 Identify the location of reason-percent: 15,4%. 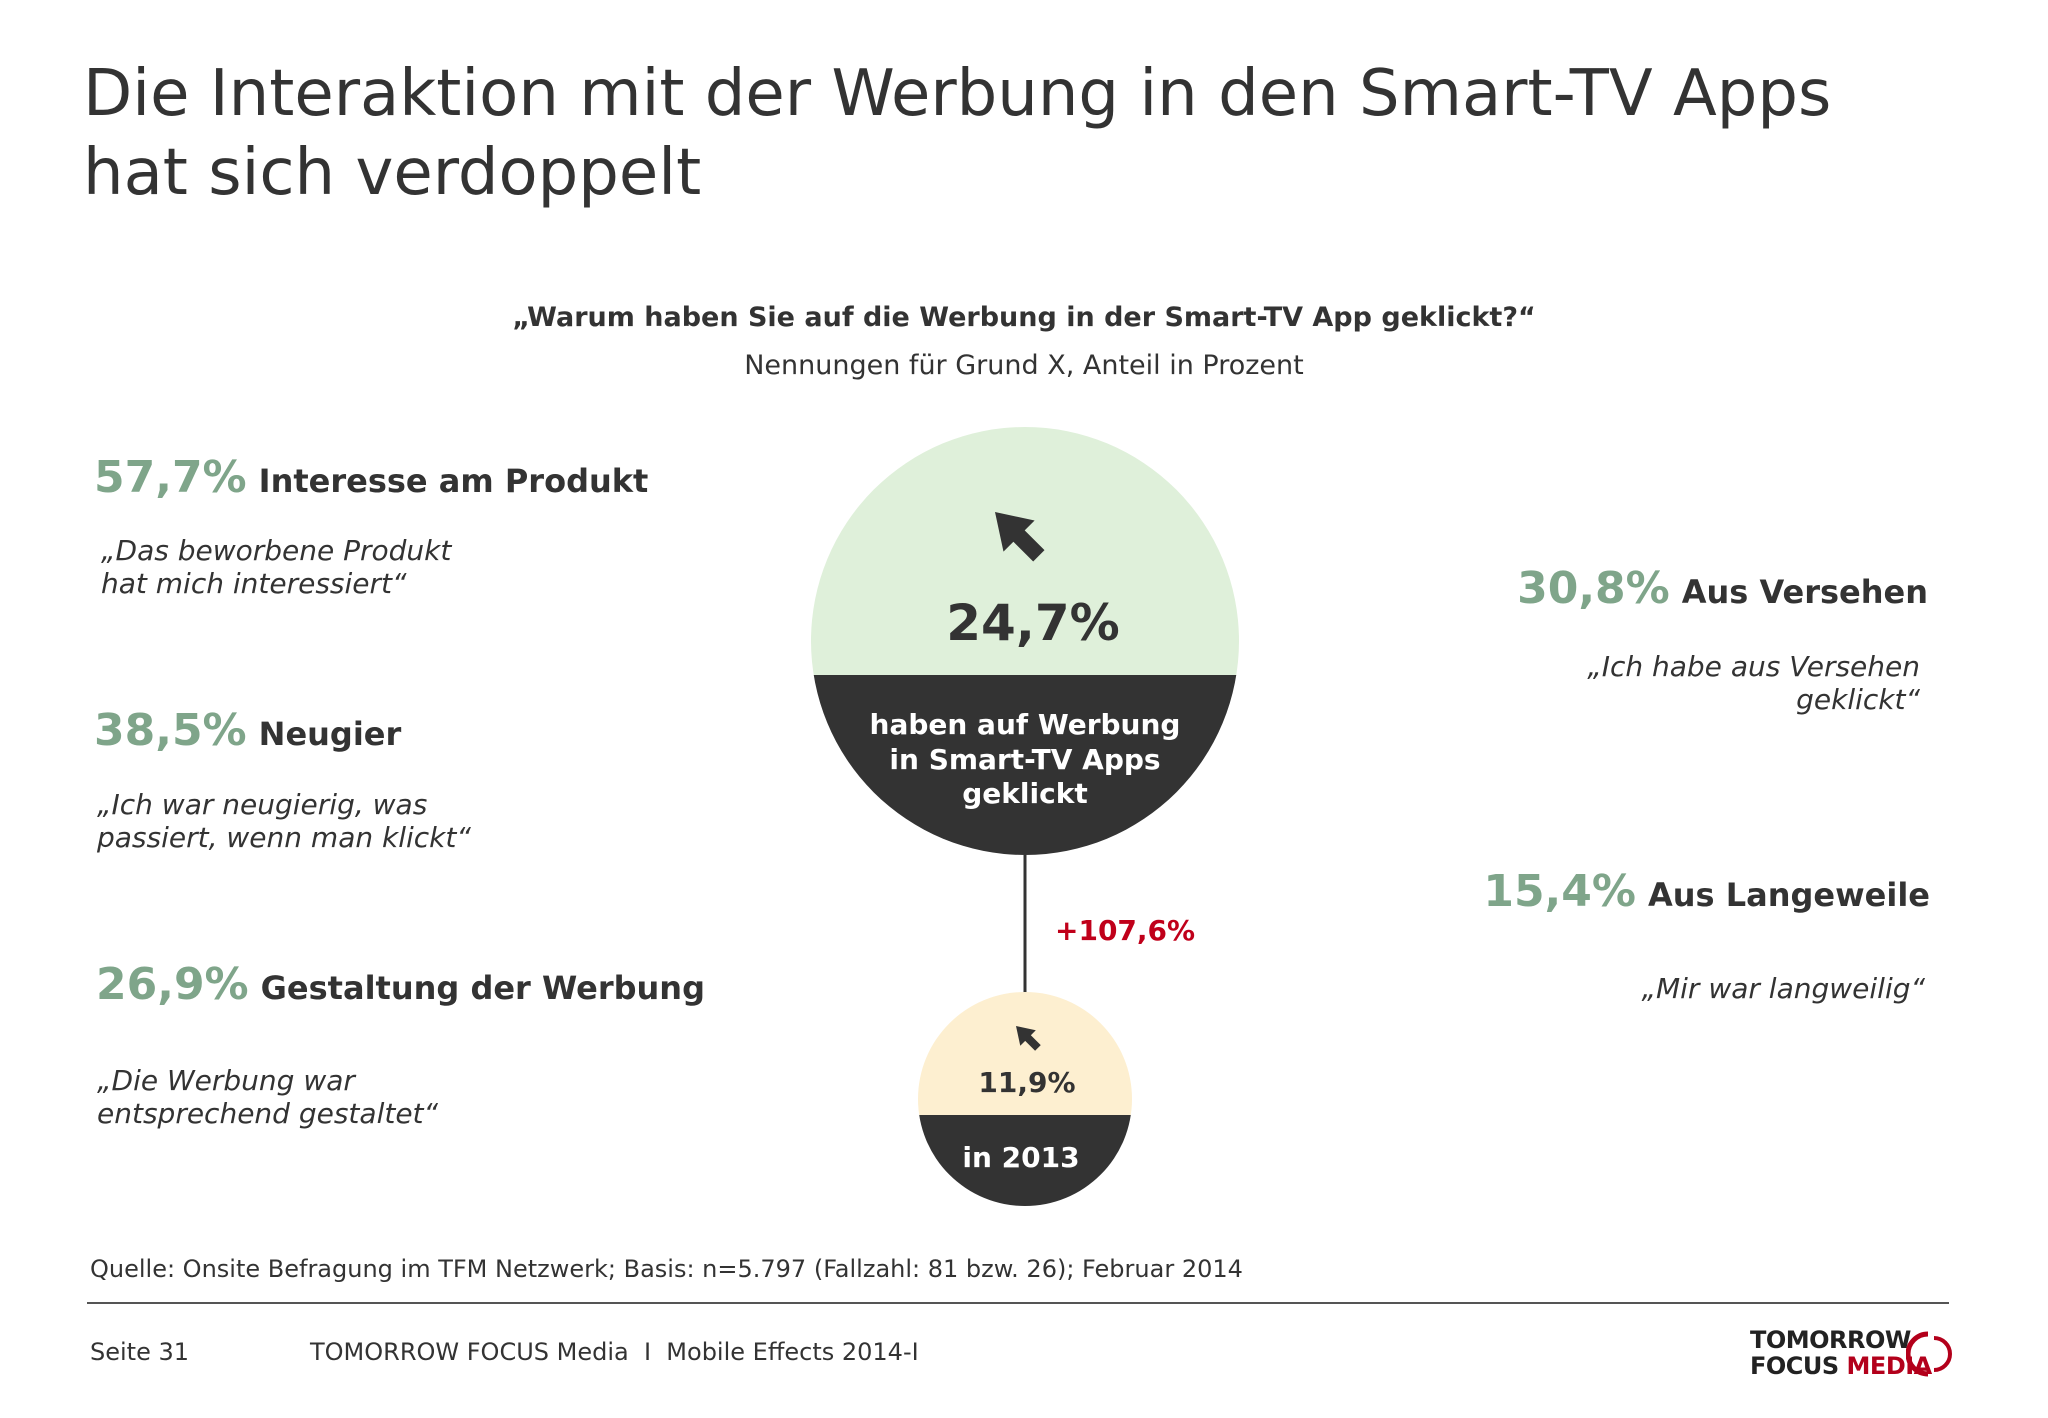
(1559, 891).